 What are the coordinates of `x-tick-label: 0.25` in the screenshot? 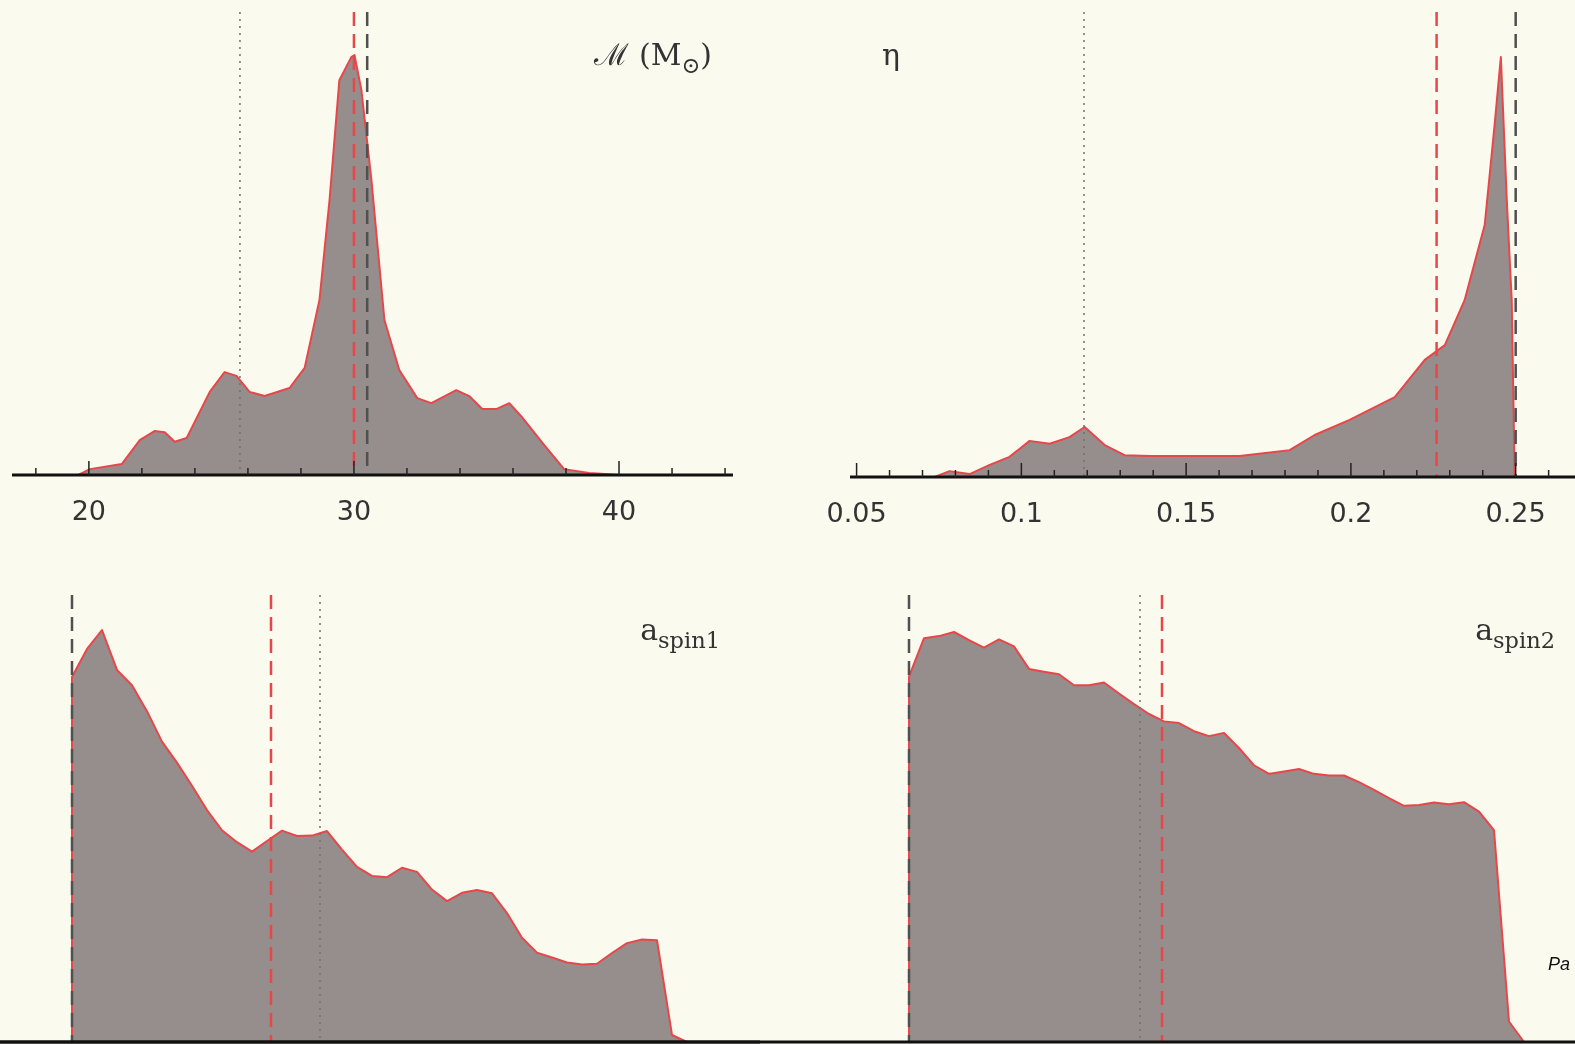 It's located at (1515, 512).